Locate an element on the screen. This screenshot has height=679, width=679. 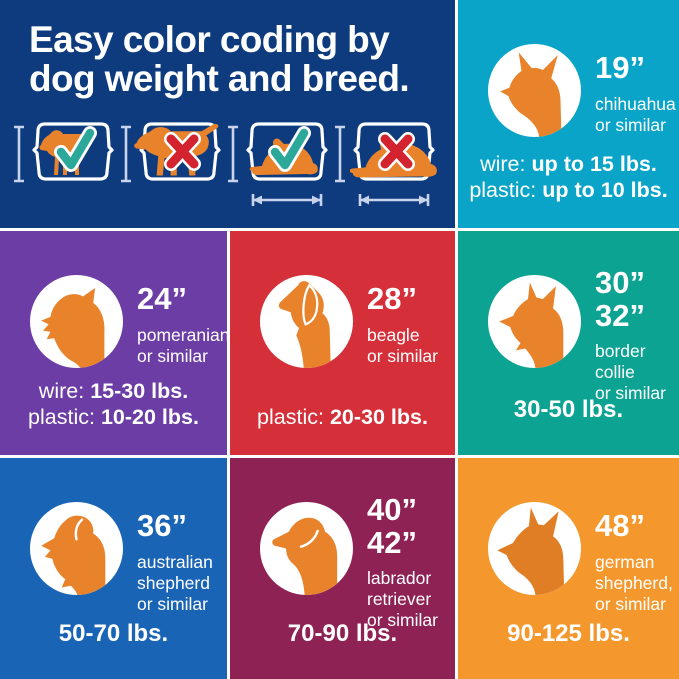
weight-line: plastic: up to 10 lbs. is located at coordinates (568, 190).